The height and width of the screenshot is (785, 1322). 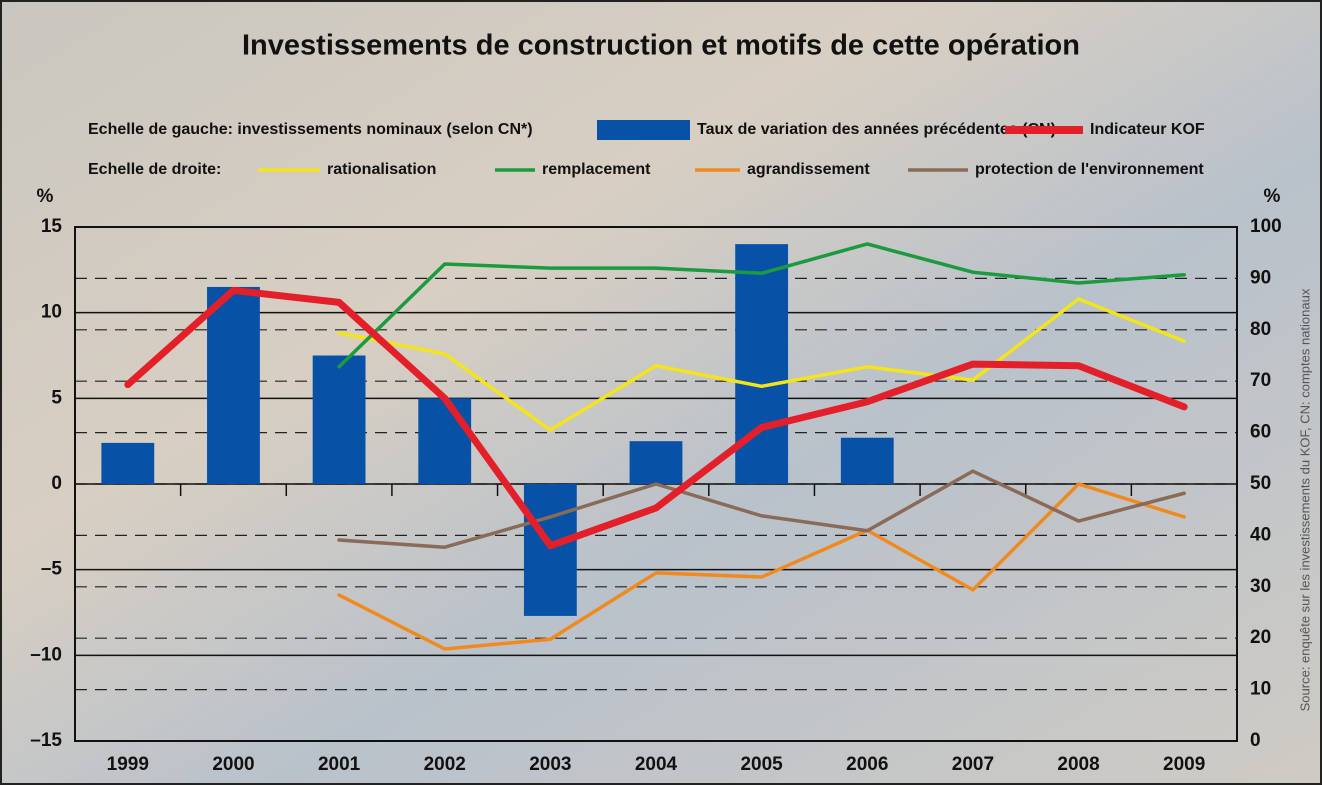 What do you see at coordinates (1260, 277) in the screenshot?
I see `y2-tick-label: 90` at bounding box center [1260, 277].